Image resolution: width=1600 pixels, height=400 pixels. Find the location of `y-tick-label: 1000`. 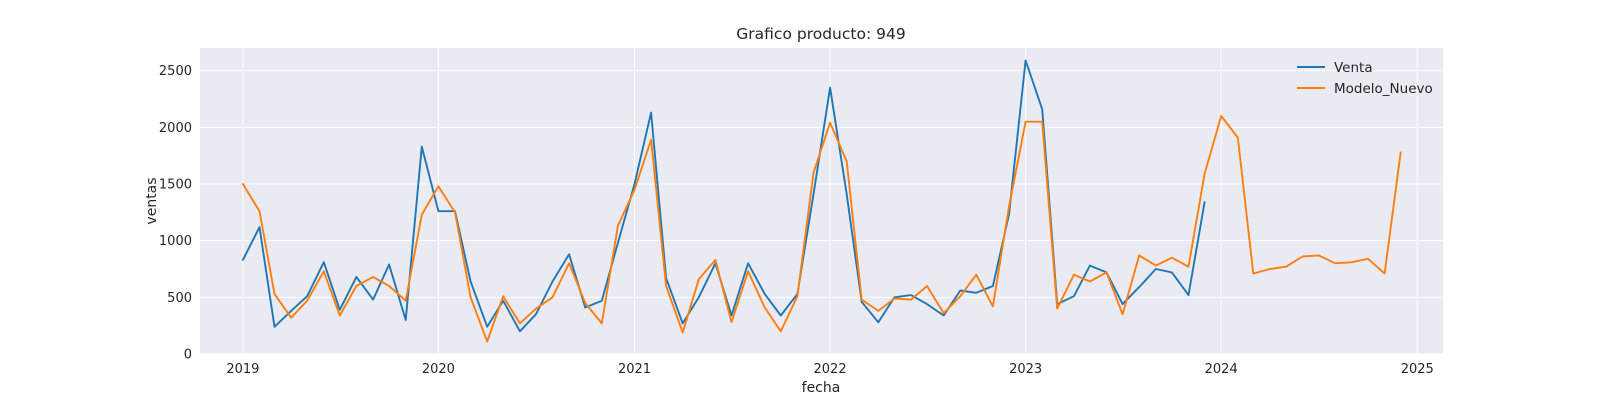

y-tick-label: 1000 is located at coordinates (175, 241).